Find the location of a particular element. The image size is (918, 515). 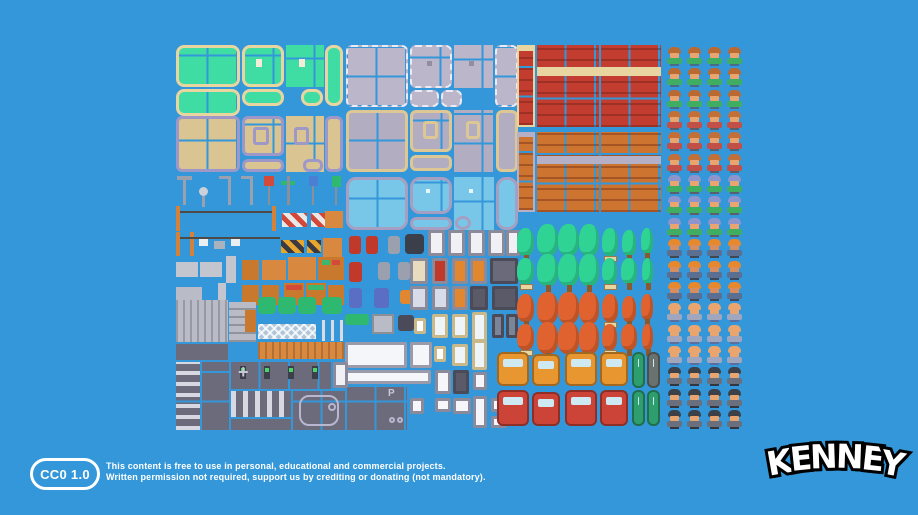

graytile-plain is located at coordinates (473, 141).